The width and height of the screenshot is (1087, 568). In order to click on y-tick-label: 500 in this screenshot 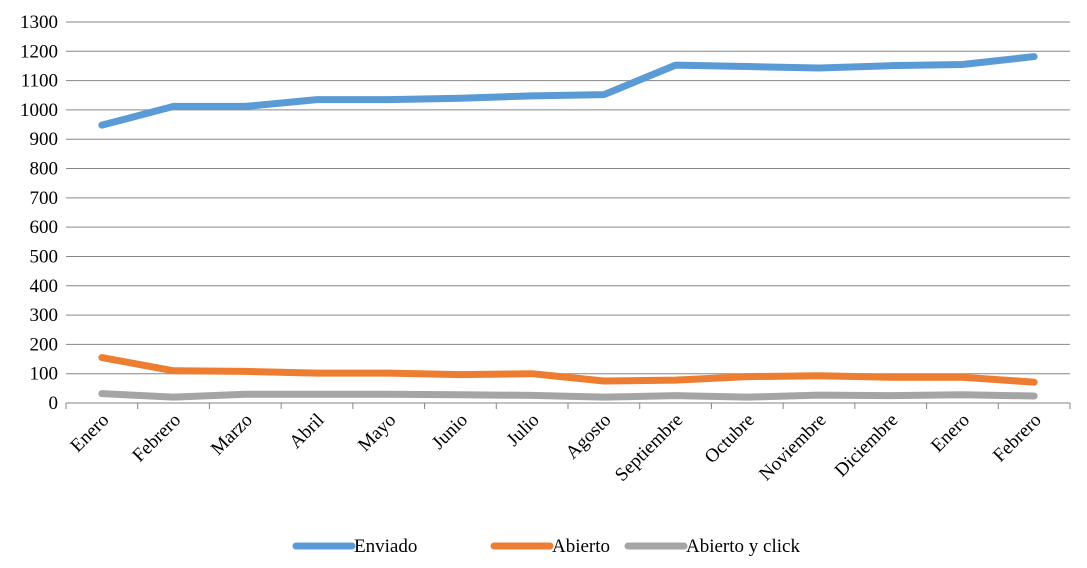, I will do `click(44, 256)`.